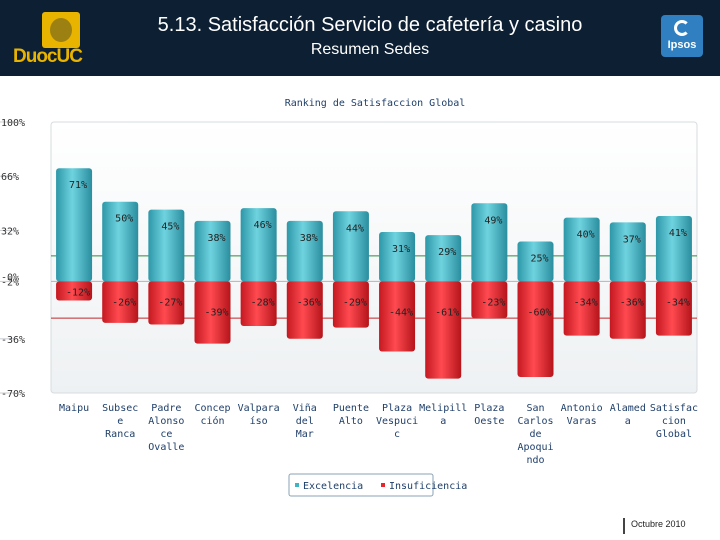 The height and width of the screenshot is (540, 720). I want to click on y-tick-label: -36%, so click(13, 340).